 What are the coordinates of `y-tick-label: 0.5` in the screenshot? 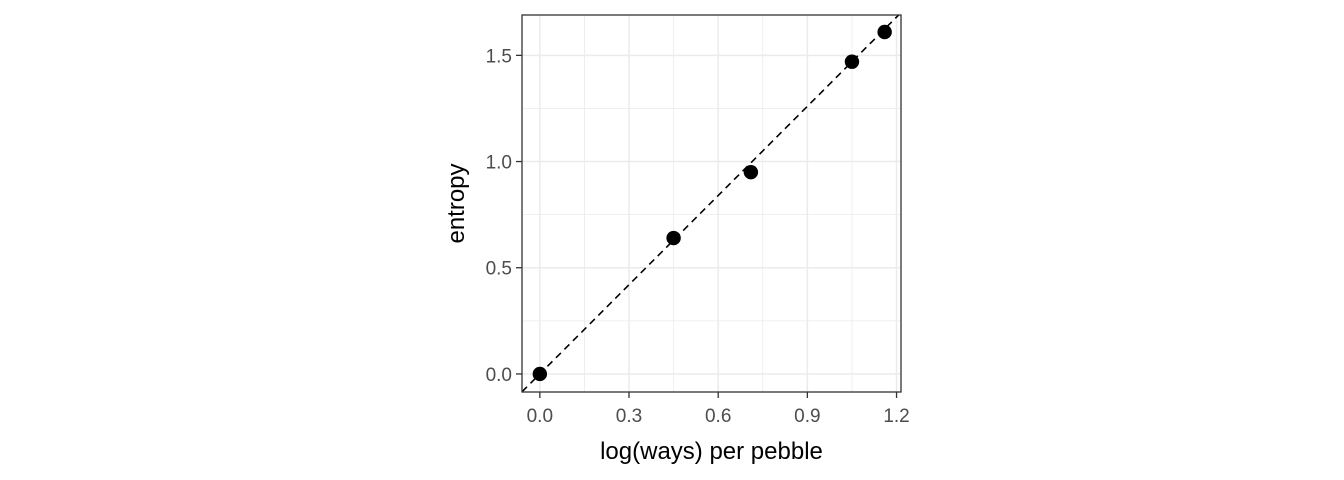 It's located at (499, 269).